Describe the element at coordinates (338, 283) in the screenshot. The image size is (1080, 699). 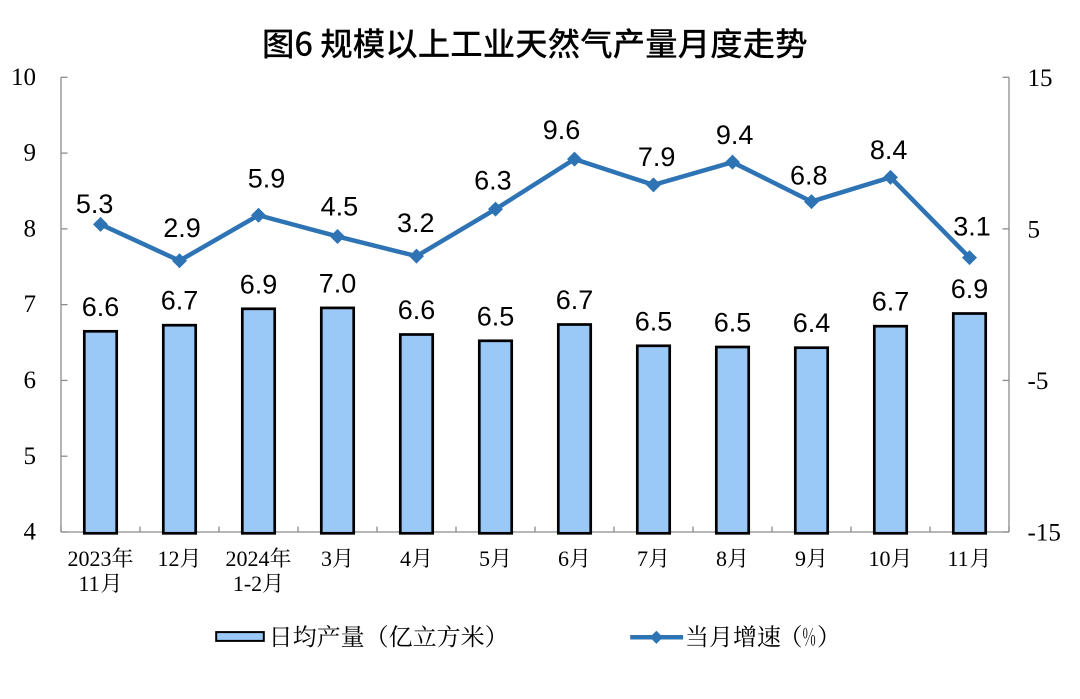
I see `svg-text: 7.0` at that location.